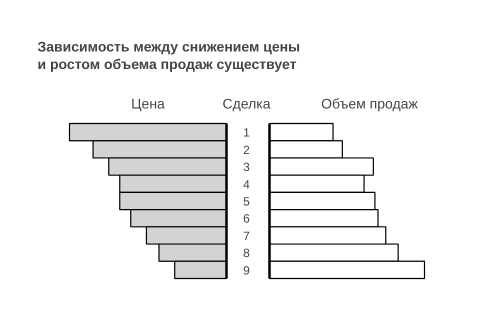 The image size is (498, 327). I want to click on series-label: Объем продаж, so click(369, 104).